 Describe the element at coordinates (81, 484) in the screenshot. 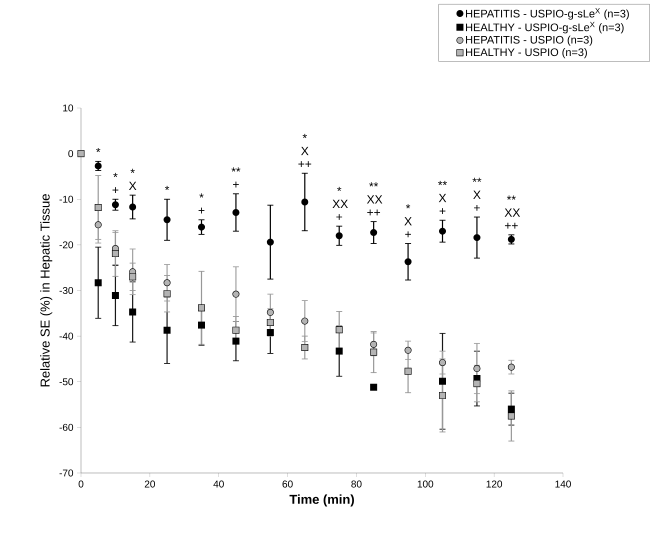

I see `x-tick-label: 0` at that location.